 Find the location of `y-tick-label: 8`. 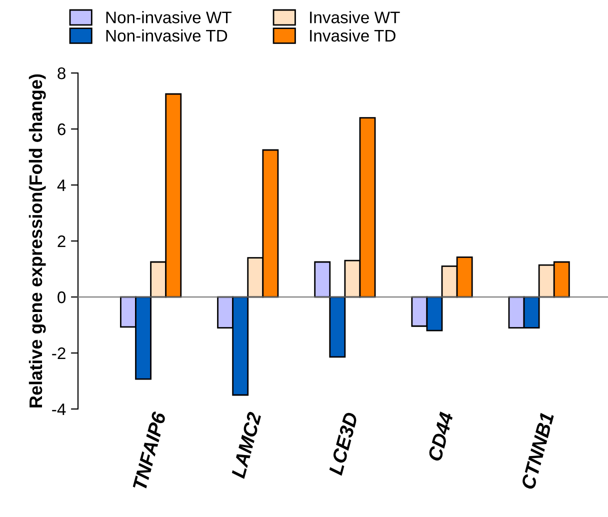

y-tick-label: 8 is located at coordinates (62, 73).